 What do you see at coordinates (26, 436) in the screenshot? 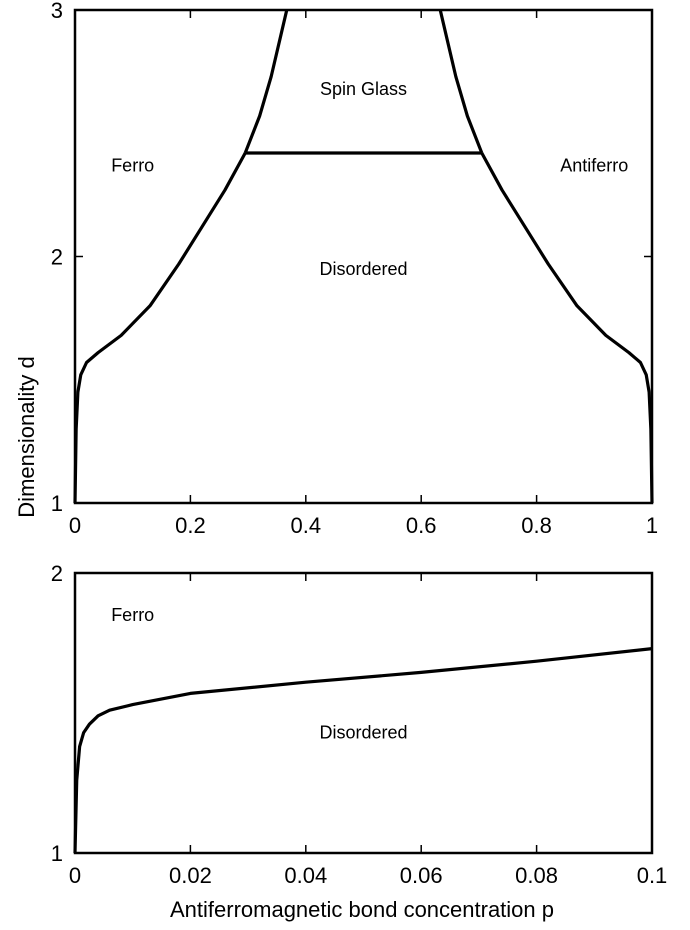
I see `y-axis-title: Dimensionality d` at bounding box center [26, 436].